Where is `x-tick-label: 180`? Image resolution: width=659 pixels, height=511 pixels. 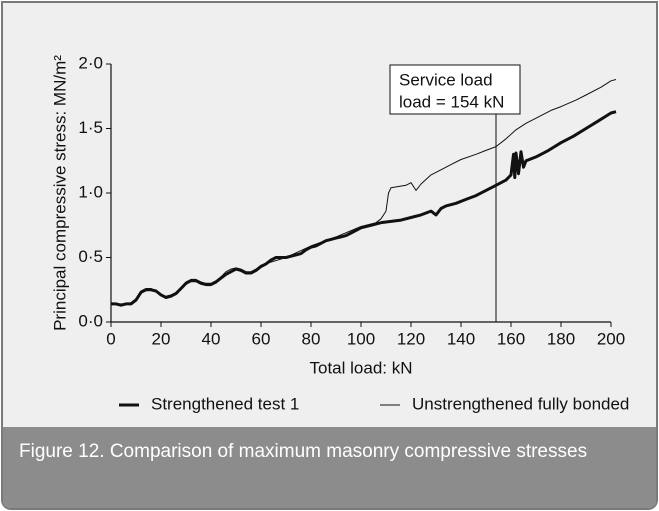 x-tick-label: 180 is located at coordinates (561, 338).